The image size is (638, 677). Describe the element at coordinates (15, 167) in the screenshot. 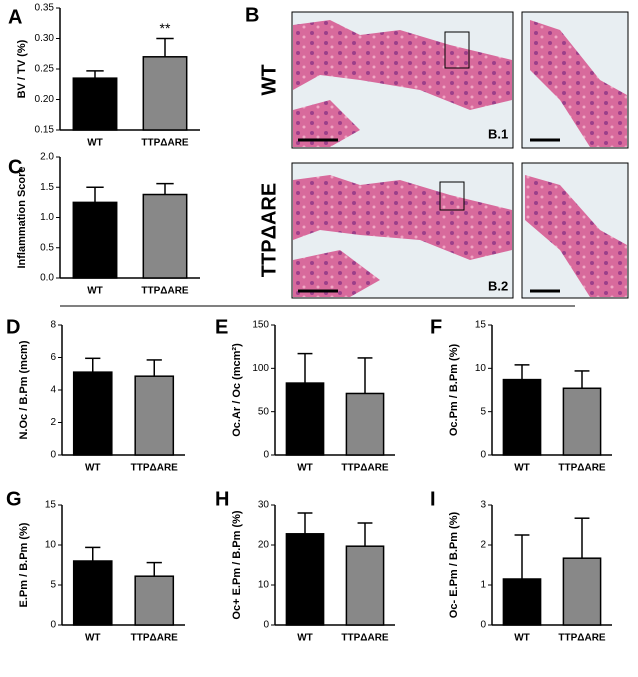

I see `panel-letter: C` at that location.